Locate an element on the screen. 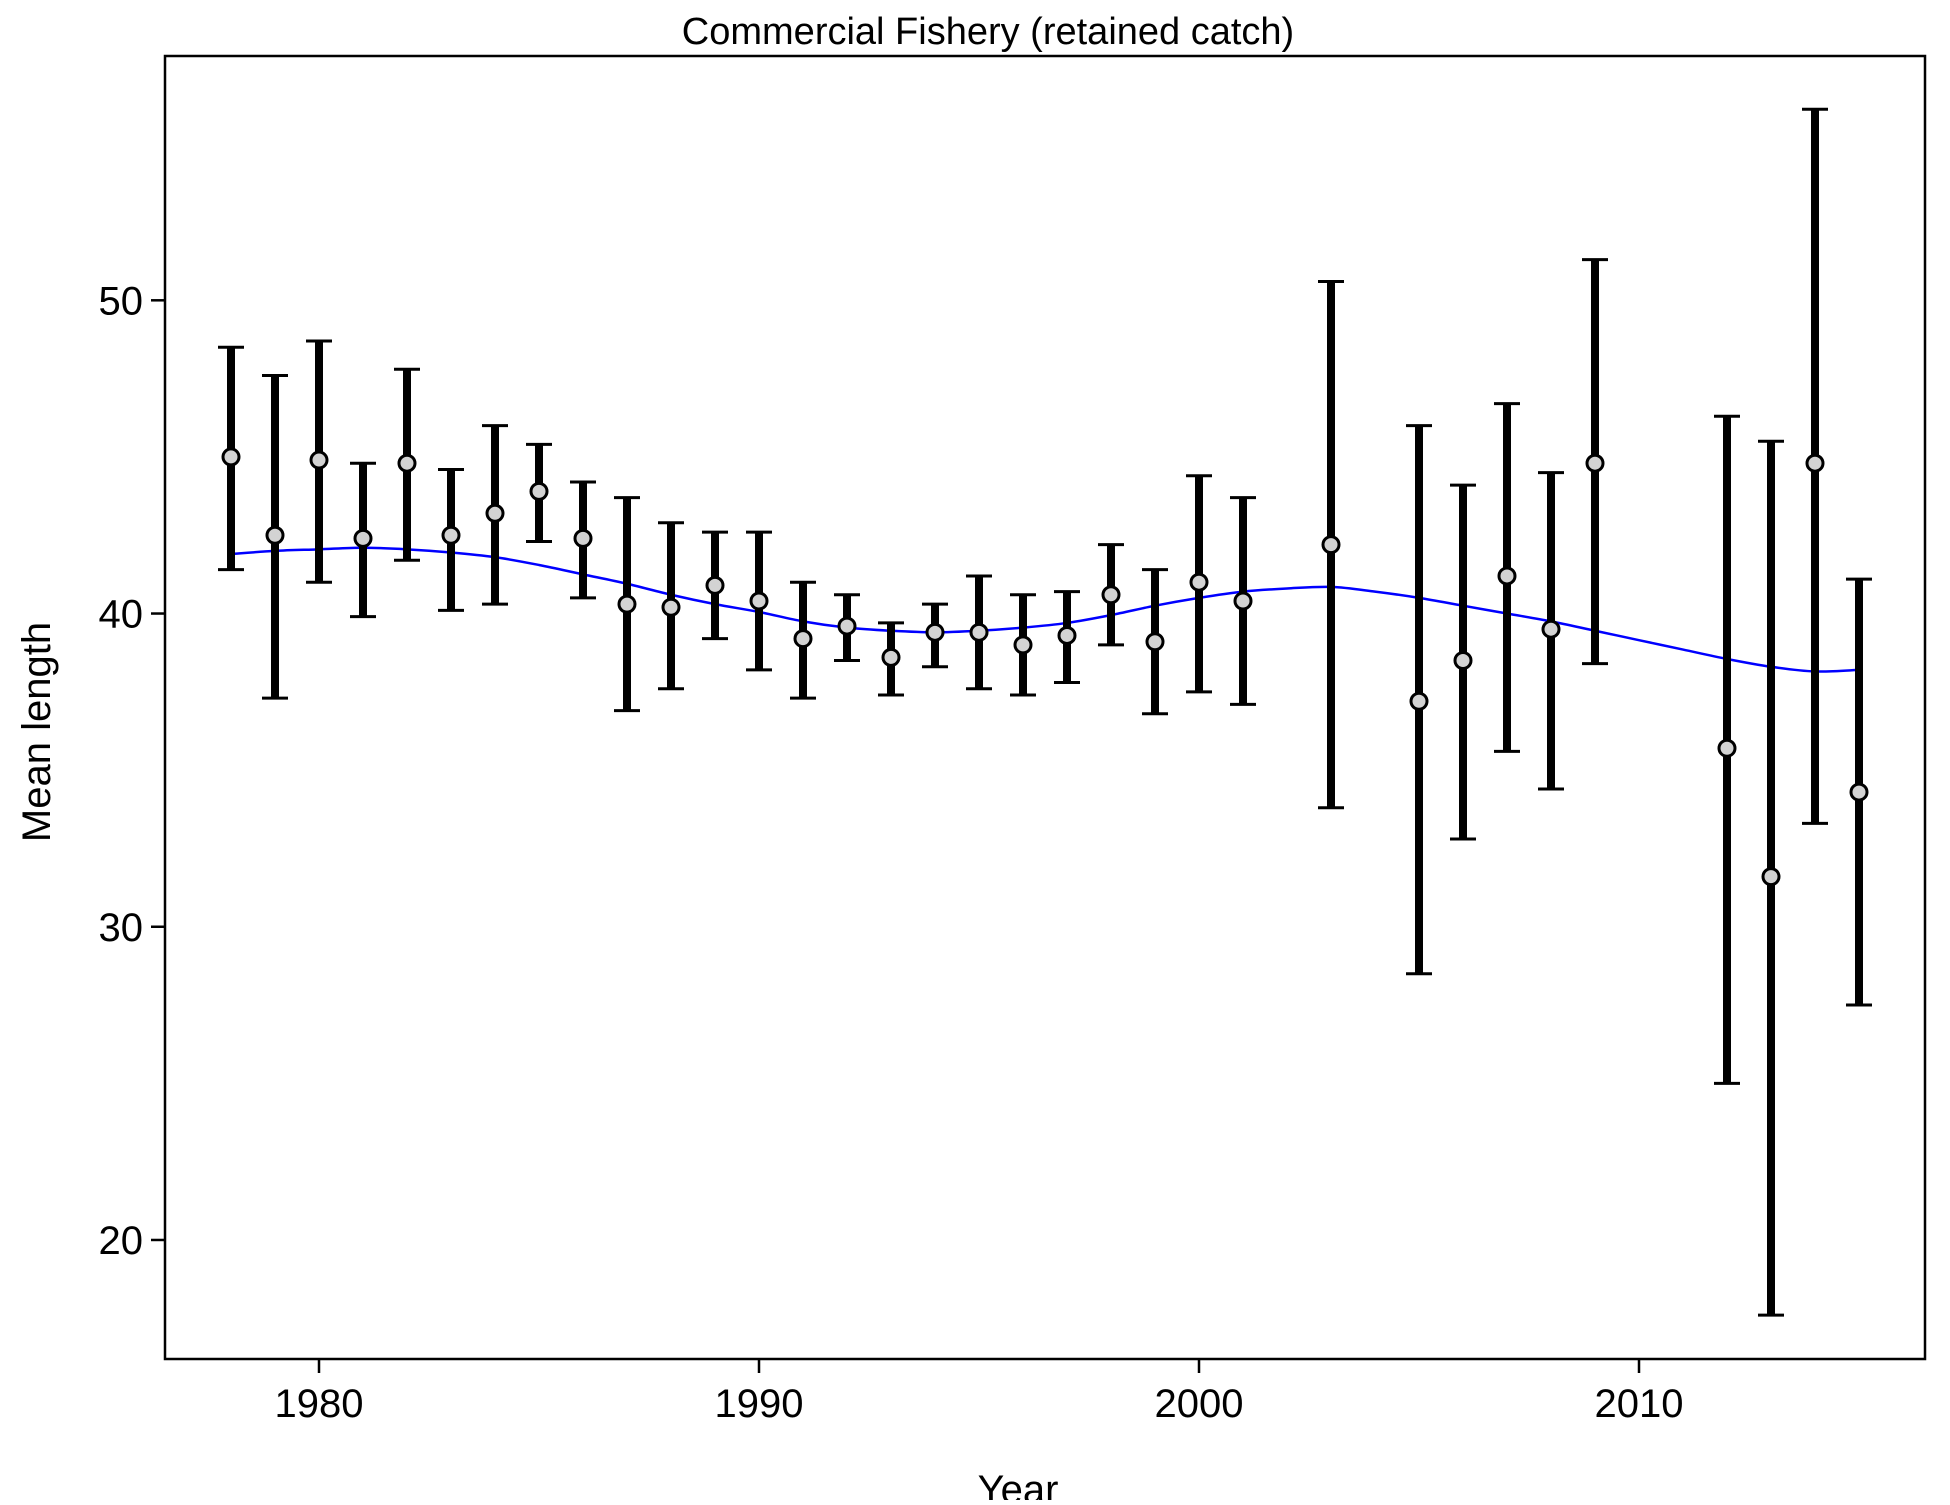 The image size is (1950, 1505). x-tick-label: 2000 is located at coordinates (1199, 1404).